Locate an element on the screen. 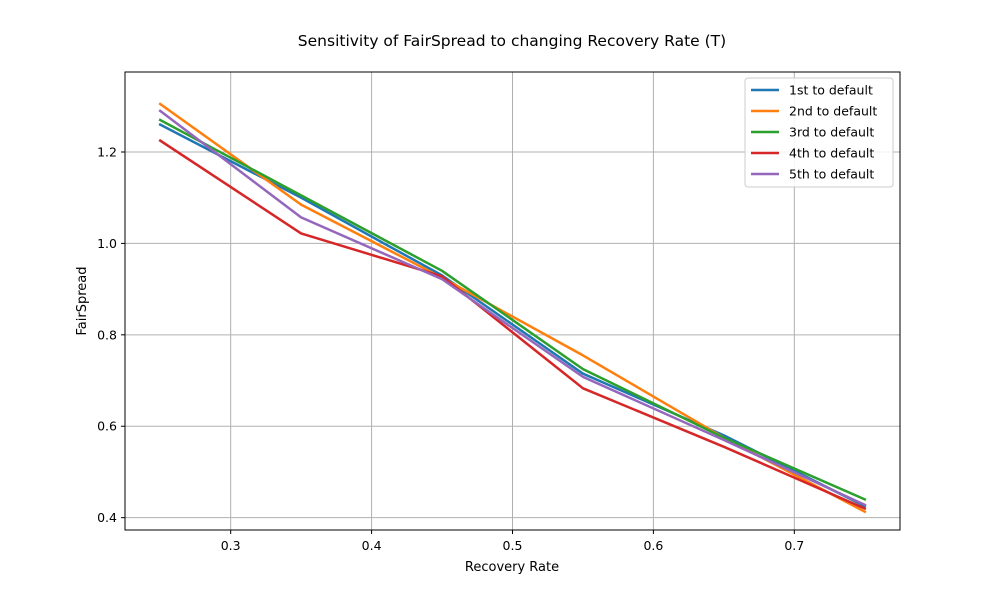 The height and width of the screenshot is (596, 1000). x-tick-label: 0.5 is located at coordinates (513, 545).